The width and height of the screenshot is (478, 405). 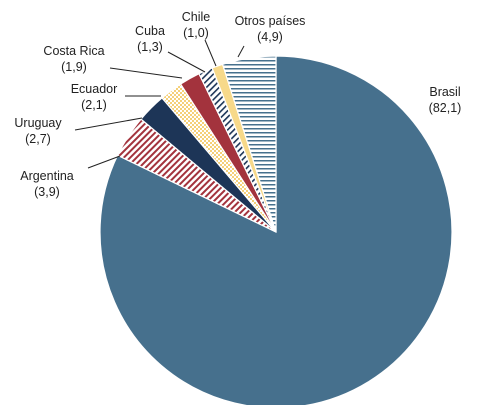 I want to click on slice-label-name: Uruguay, so click(x=38, y=123).